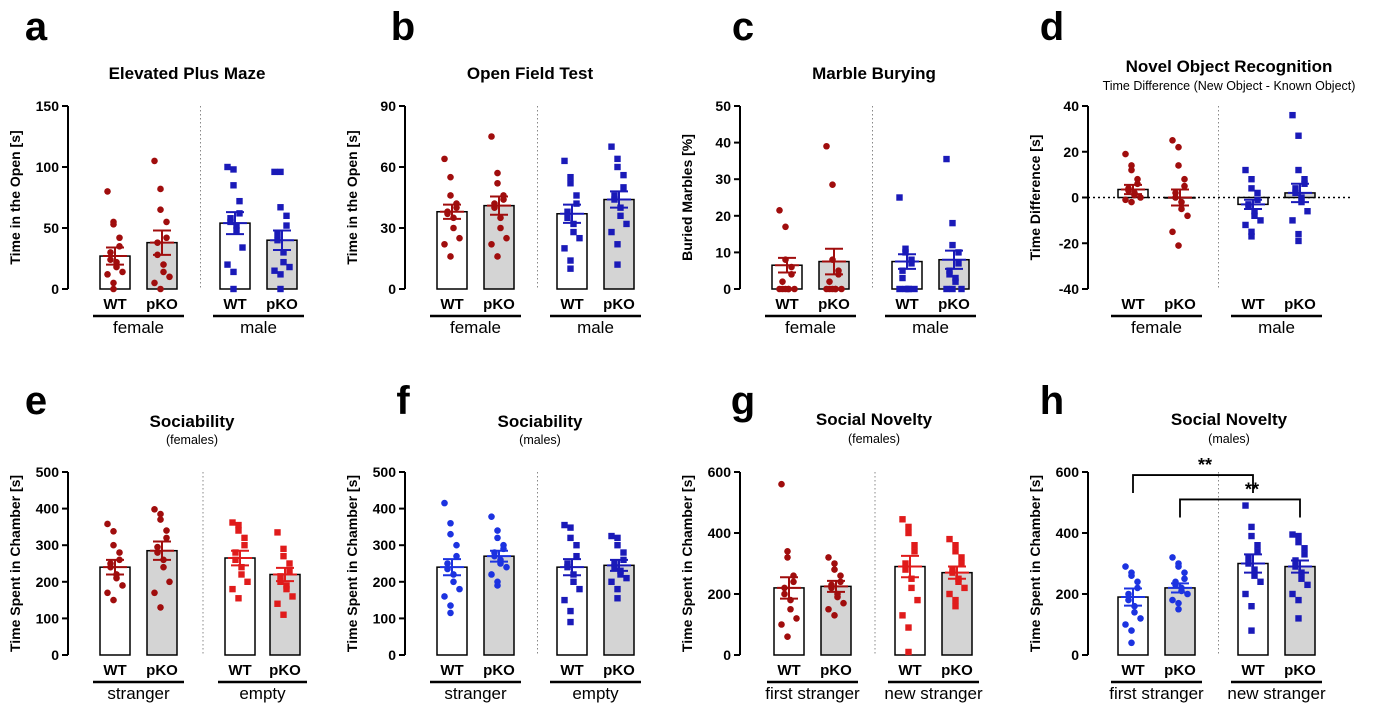 The image size is (1376, 704). What do you see at coordinates (1052, 401) in the screenshot?
I see `panel-label: h` at bounding box center [1052, 401].